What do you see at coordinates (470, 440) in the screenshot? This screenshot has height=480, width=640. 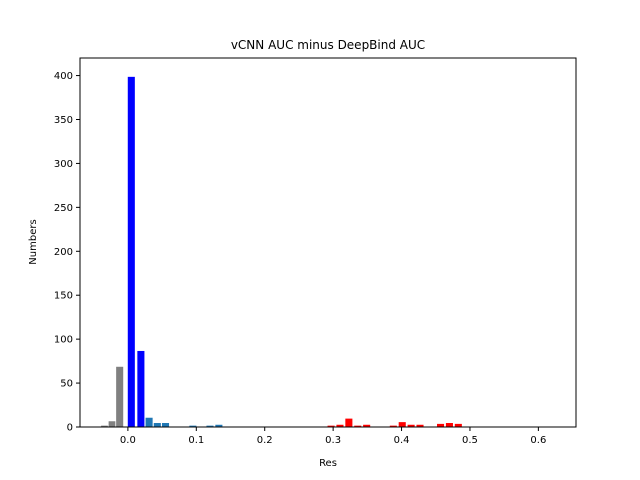 I see `x-tick-label: 0.5` at bounding box center [470, 440].